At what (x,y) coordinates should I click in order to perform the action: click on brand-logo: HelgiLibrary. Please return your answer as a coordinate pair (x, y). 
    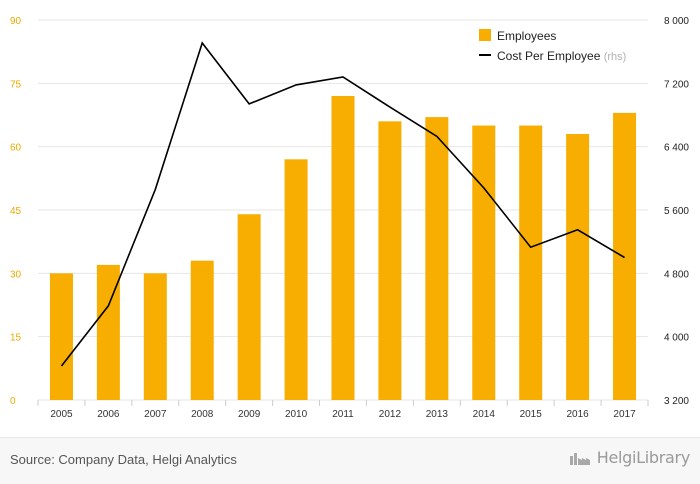
    Looking at the image, I should click on (629, 457).